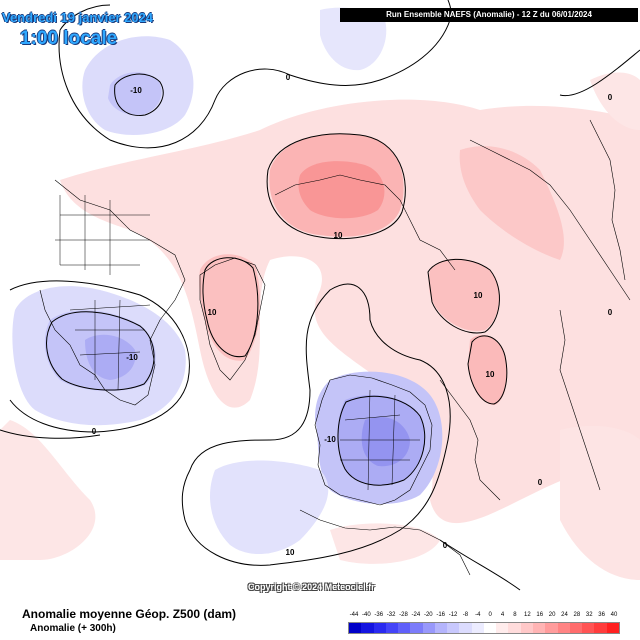 This screenshot has width=640, height=640. Describe the element at coordinates (465, 615) in the screenshot. I see `legend-label: -8` at that location.